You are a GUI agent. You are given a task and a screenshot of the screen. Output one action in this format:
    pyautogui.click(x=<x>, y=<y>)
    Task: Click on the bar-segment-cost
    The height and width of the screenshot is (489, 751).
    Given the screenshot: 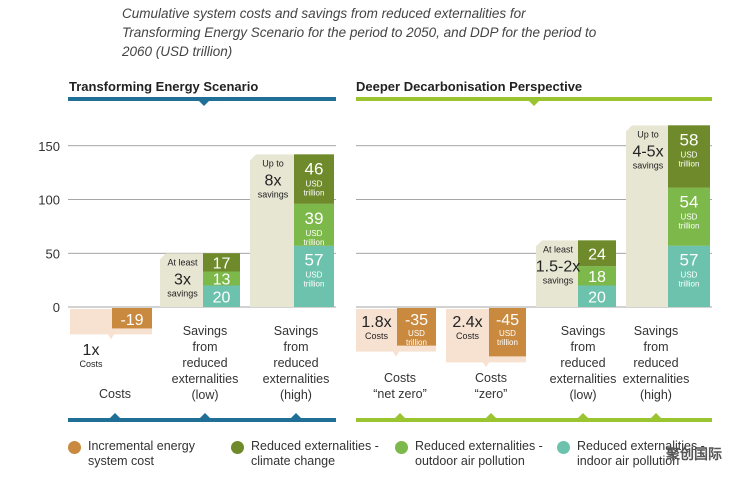 What is the action you would take?
    pyautogui.click(x=507, y=332)
    